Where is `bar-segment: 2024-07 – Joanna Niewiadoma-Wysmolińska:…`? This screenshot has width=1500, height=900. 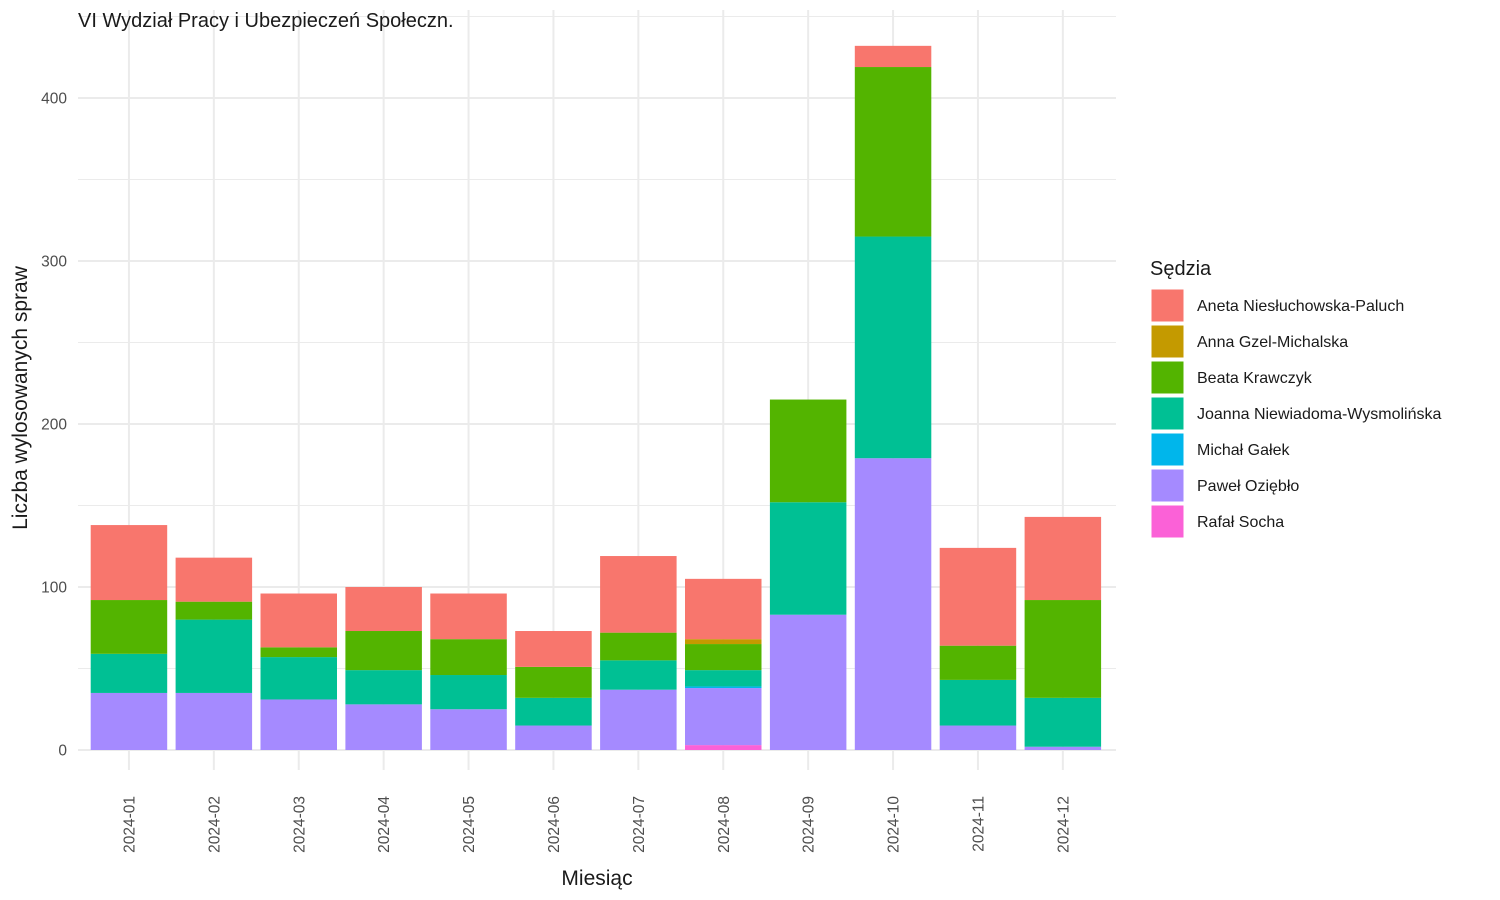
bar-segment: 2024-07 – Joanna Niewiadoma-Wysmolińska:… is located at coordinates (638, 675).